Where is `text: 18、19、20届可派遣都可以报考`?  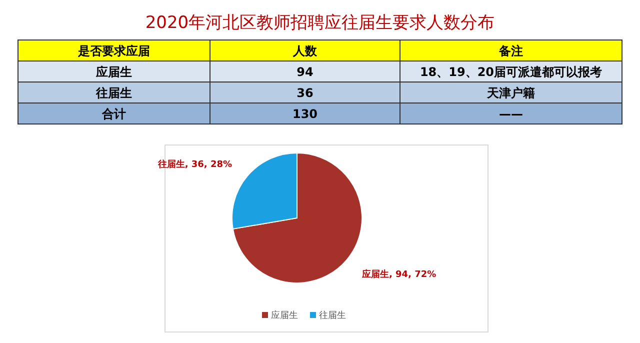
text: 18、19、20届可派遣都可以报考 is located at coordinates (511, 72).